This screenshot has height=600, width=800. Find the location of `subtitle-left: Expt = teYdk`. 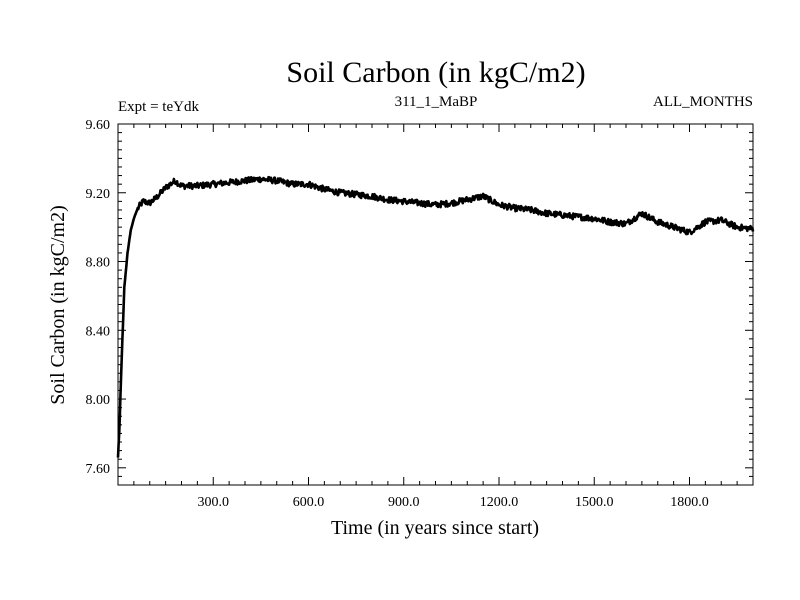

subtitle-left: Expt = teYdk is located at coordinates (158, 107).